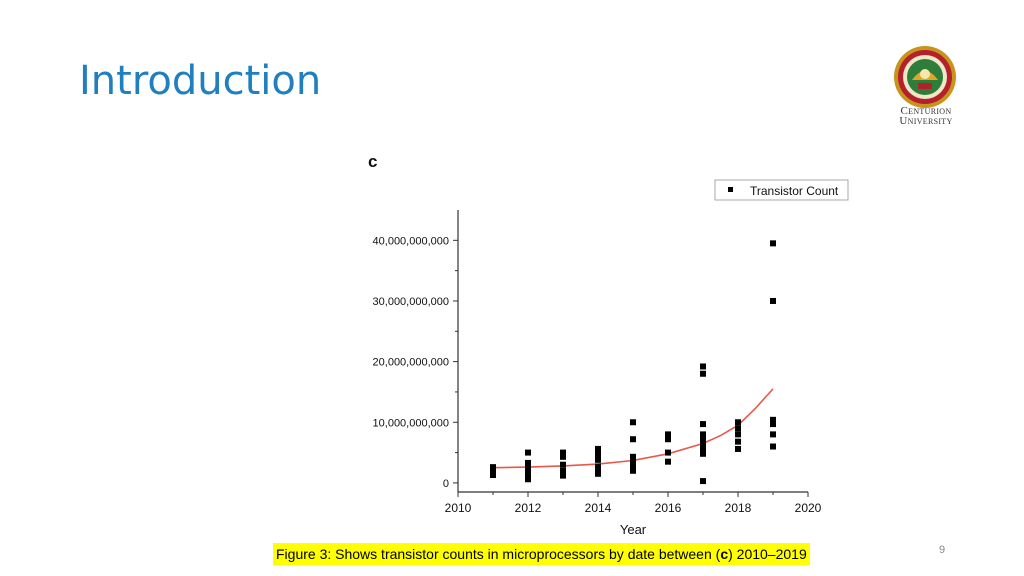  Describe the element at coordinates (808, 508) in the screenshot. I see `x-tick-label: 2020` at that location.